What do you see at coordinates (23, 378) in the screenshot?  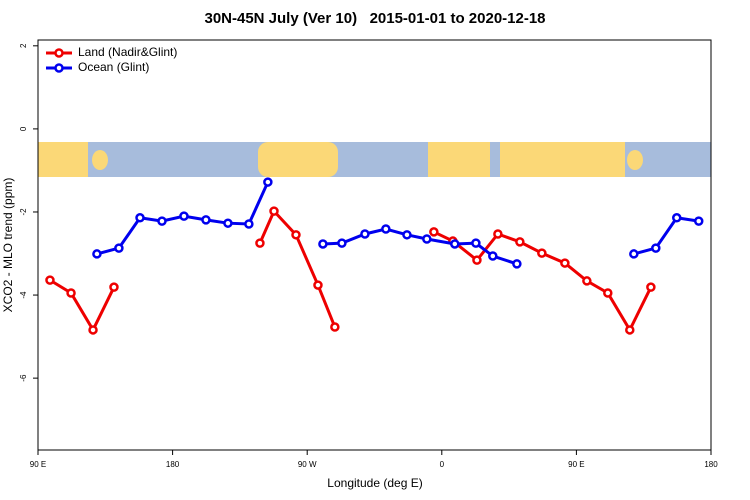 I see `y-tick-label: -6` at bounding box center [23, 378].